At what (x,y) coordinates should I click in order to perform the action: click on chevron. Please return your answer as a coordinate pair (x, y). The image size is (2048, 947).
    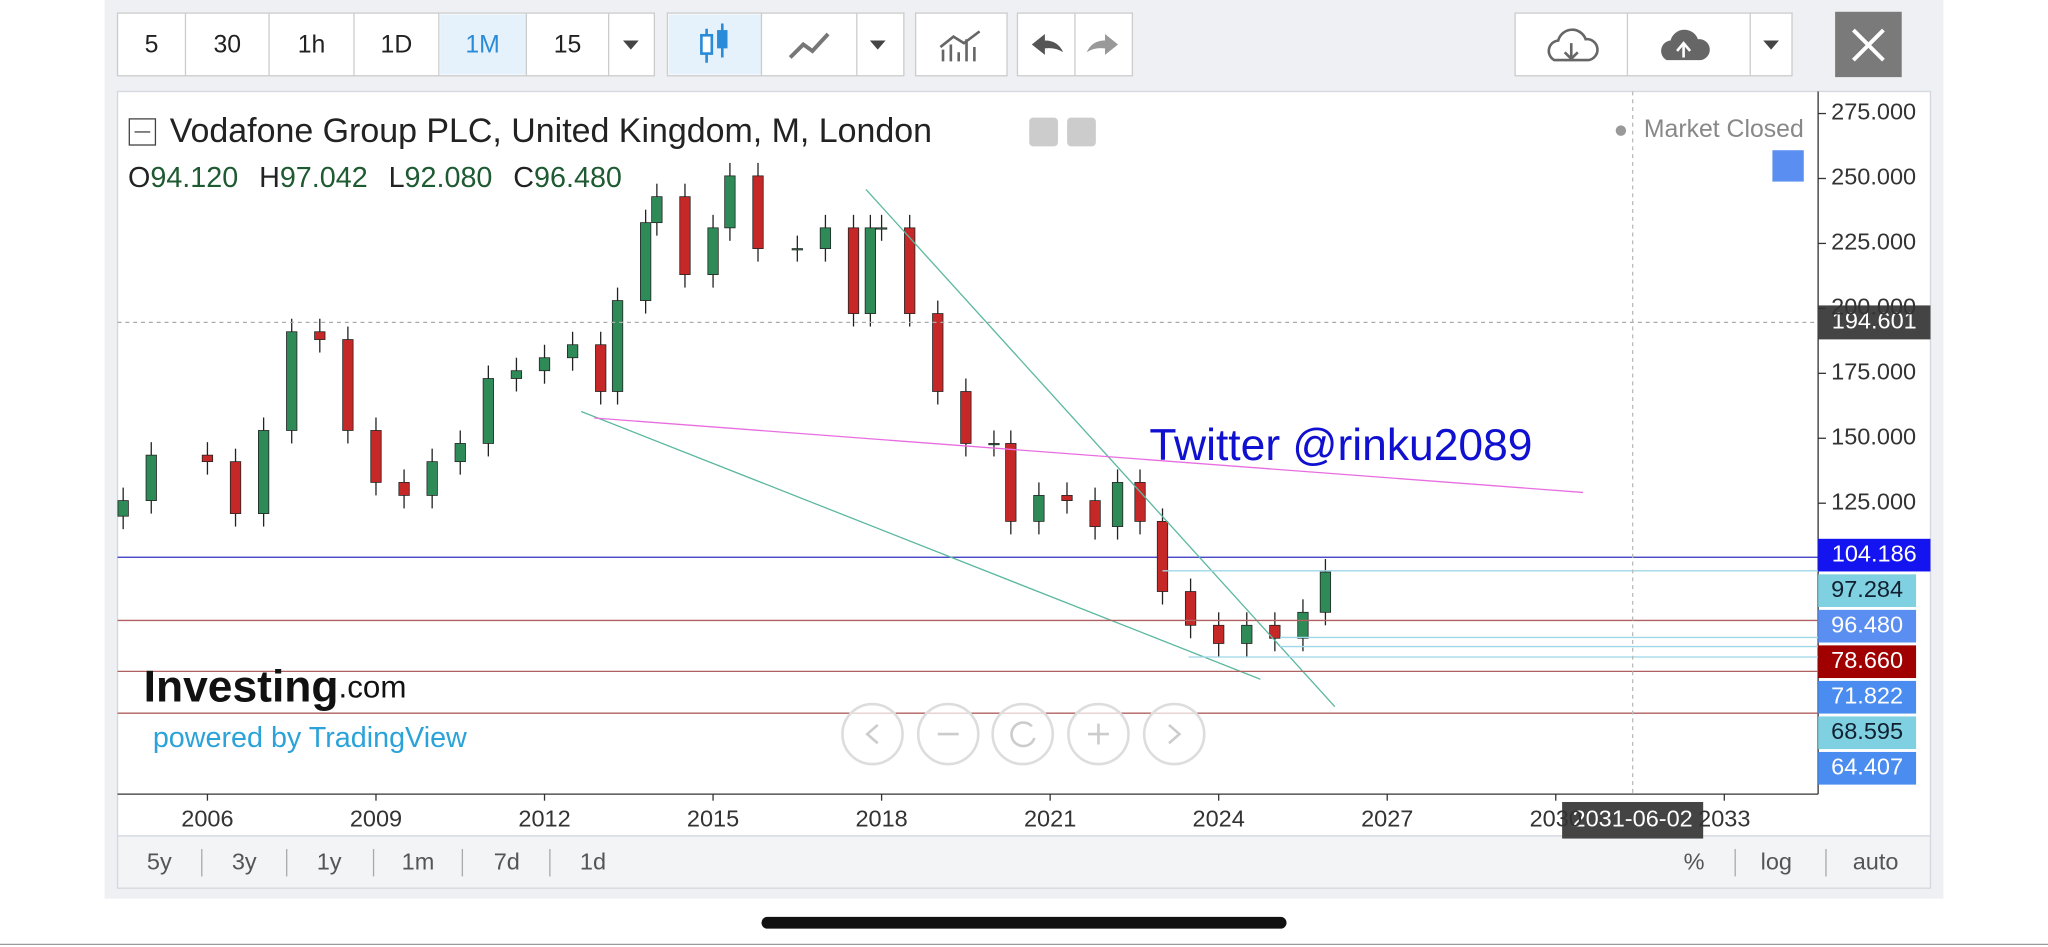
    Looking at the image, I should click on (1175, 734).